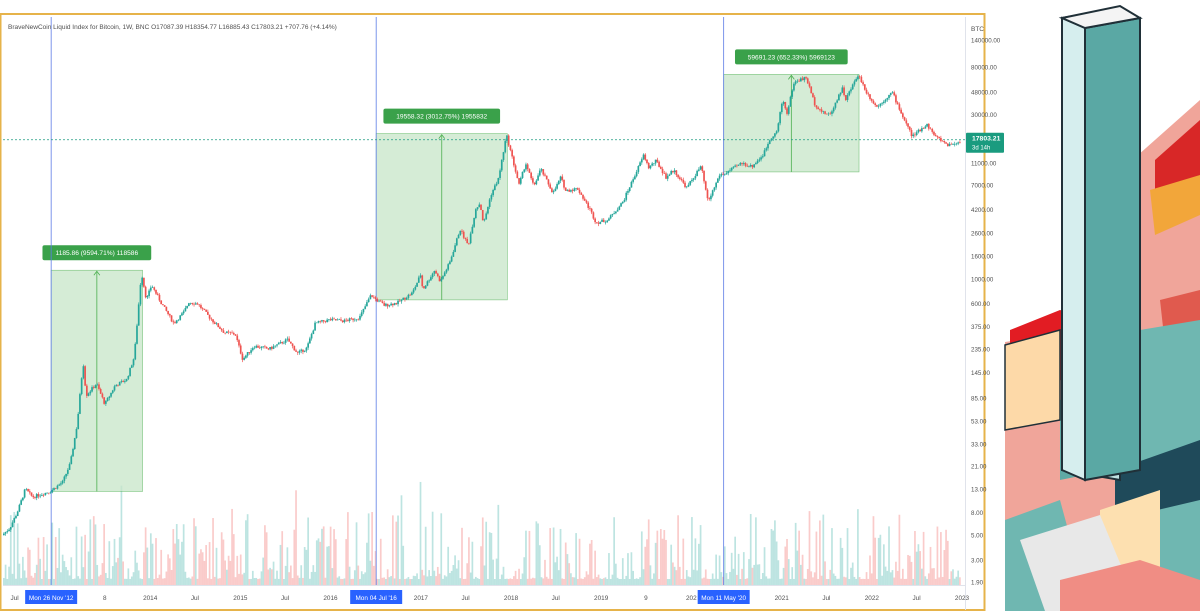 This screenshot has height=611, width=1200. I want to click on time-label: 2021, so click(782, 598).